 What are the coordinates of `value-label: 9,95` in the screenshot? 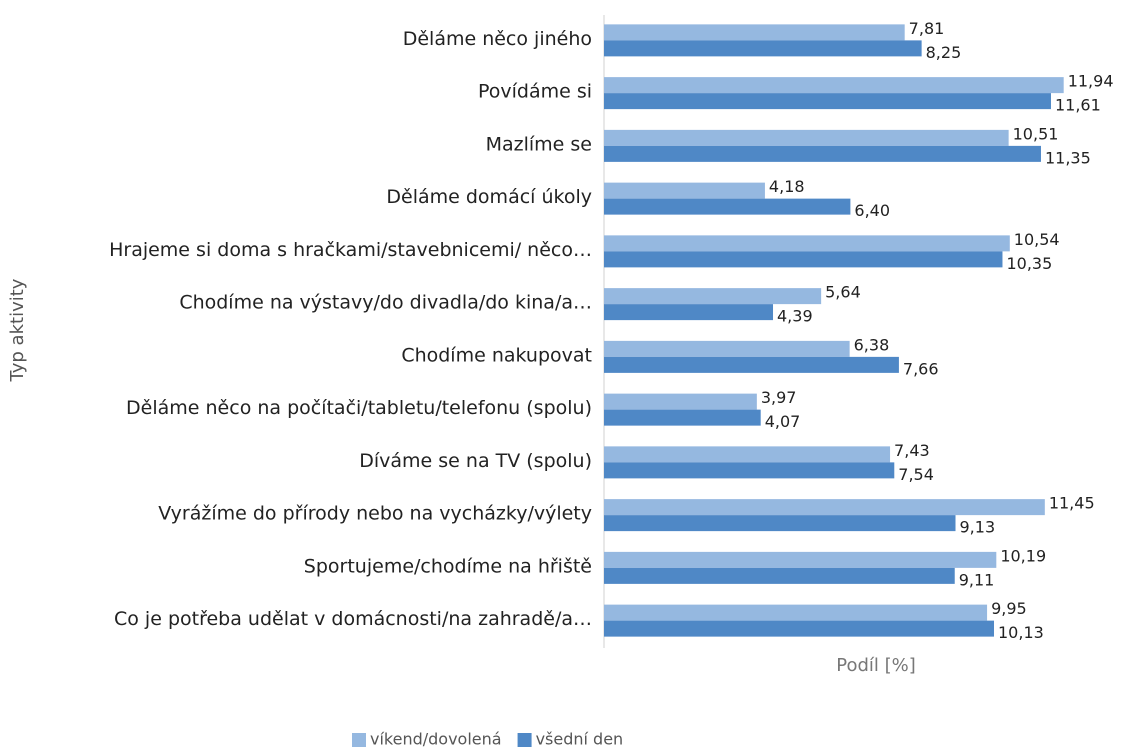 It's located at (1009, 608).